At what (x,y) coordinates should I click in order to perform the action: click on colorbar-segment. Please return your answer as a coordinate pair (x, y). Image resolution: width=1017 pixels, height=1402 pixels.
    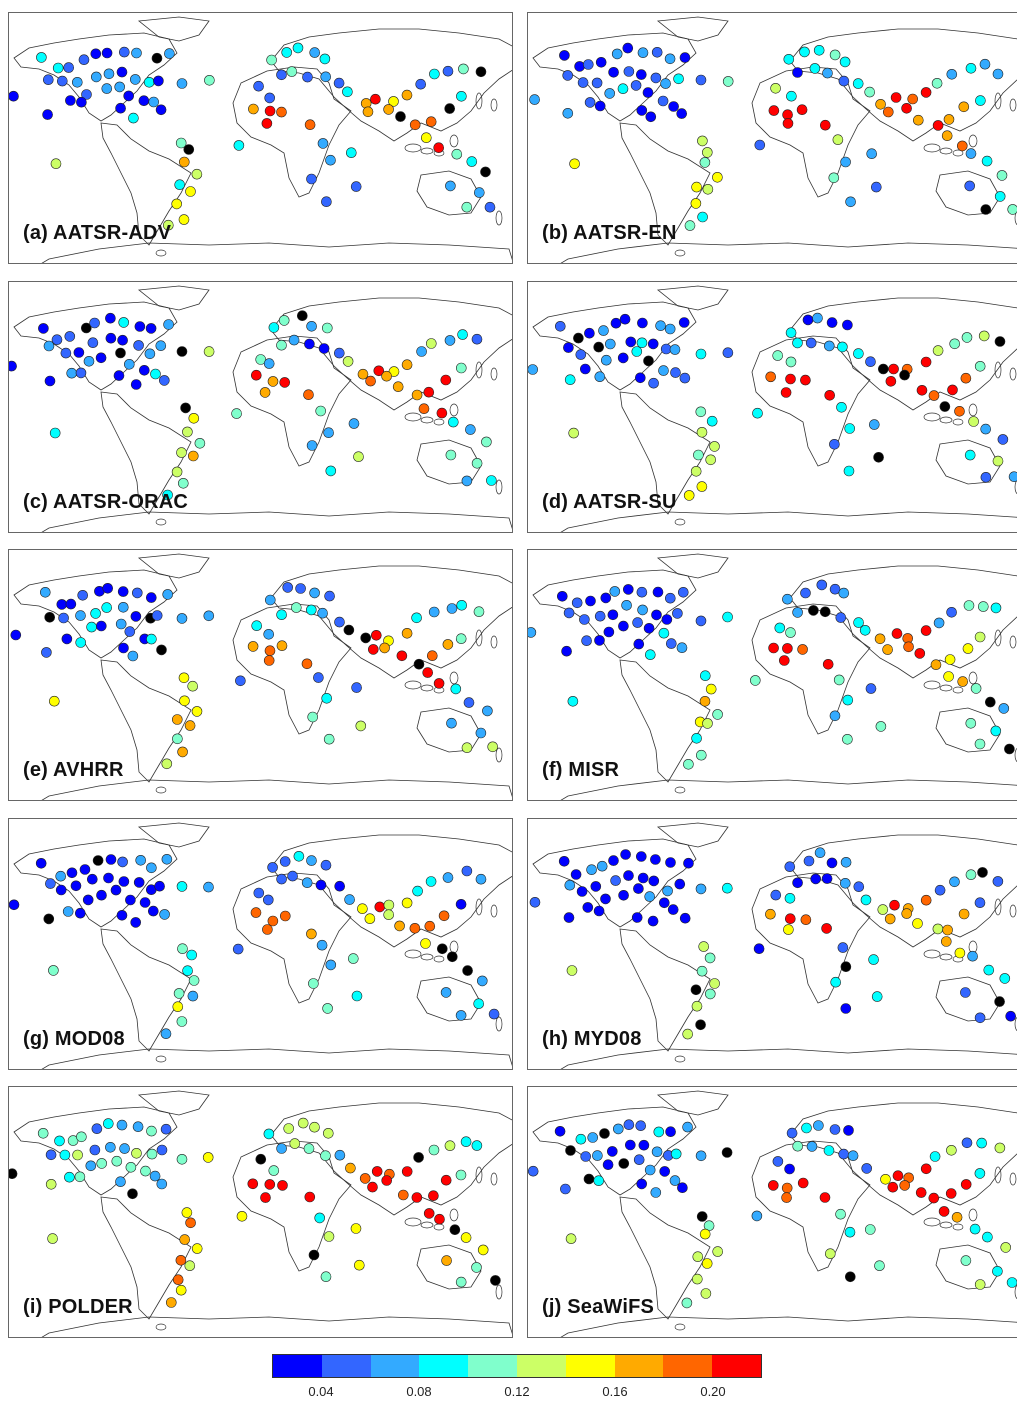
    Looking at the image, I should click on (444, 1366).